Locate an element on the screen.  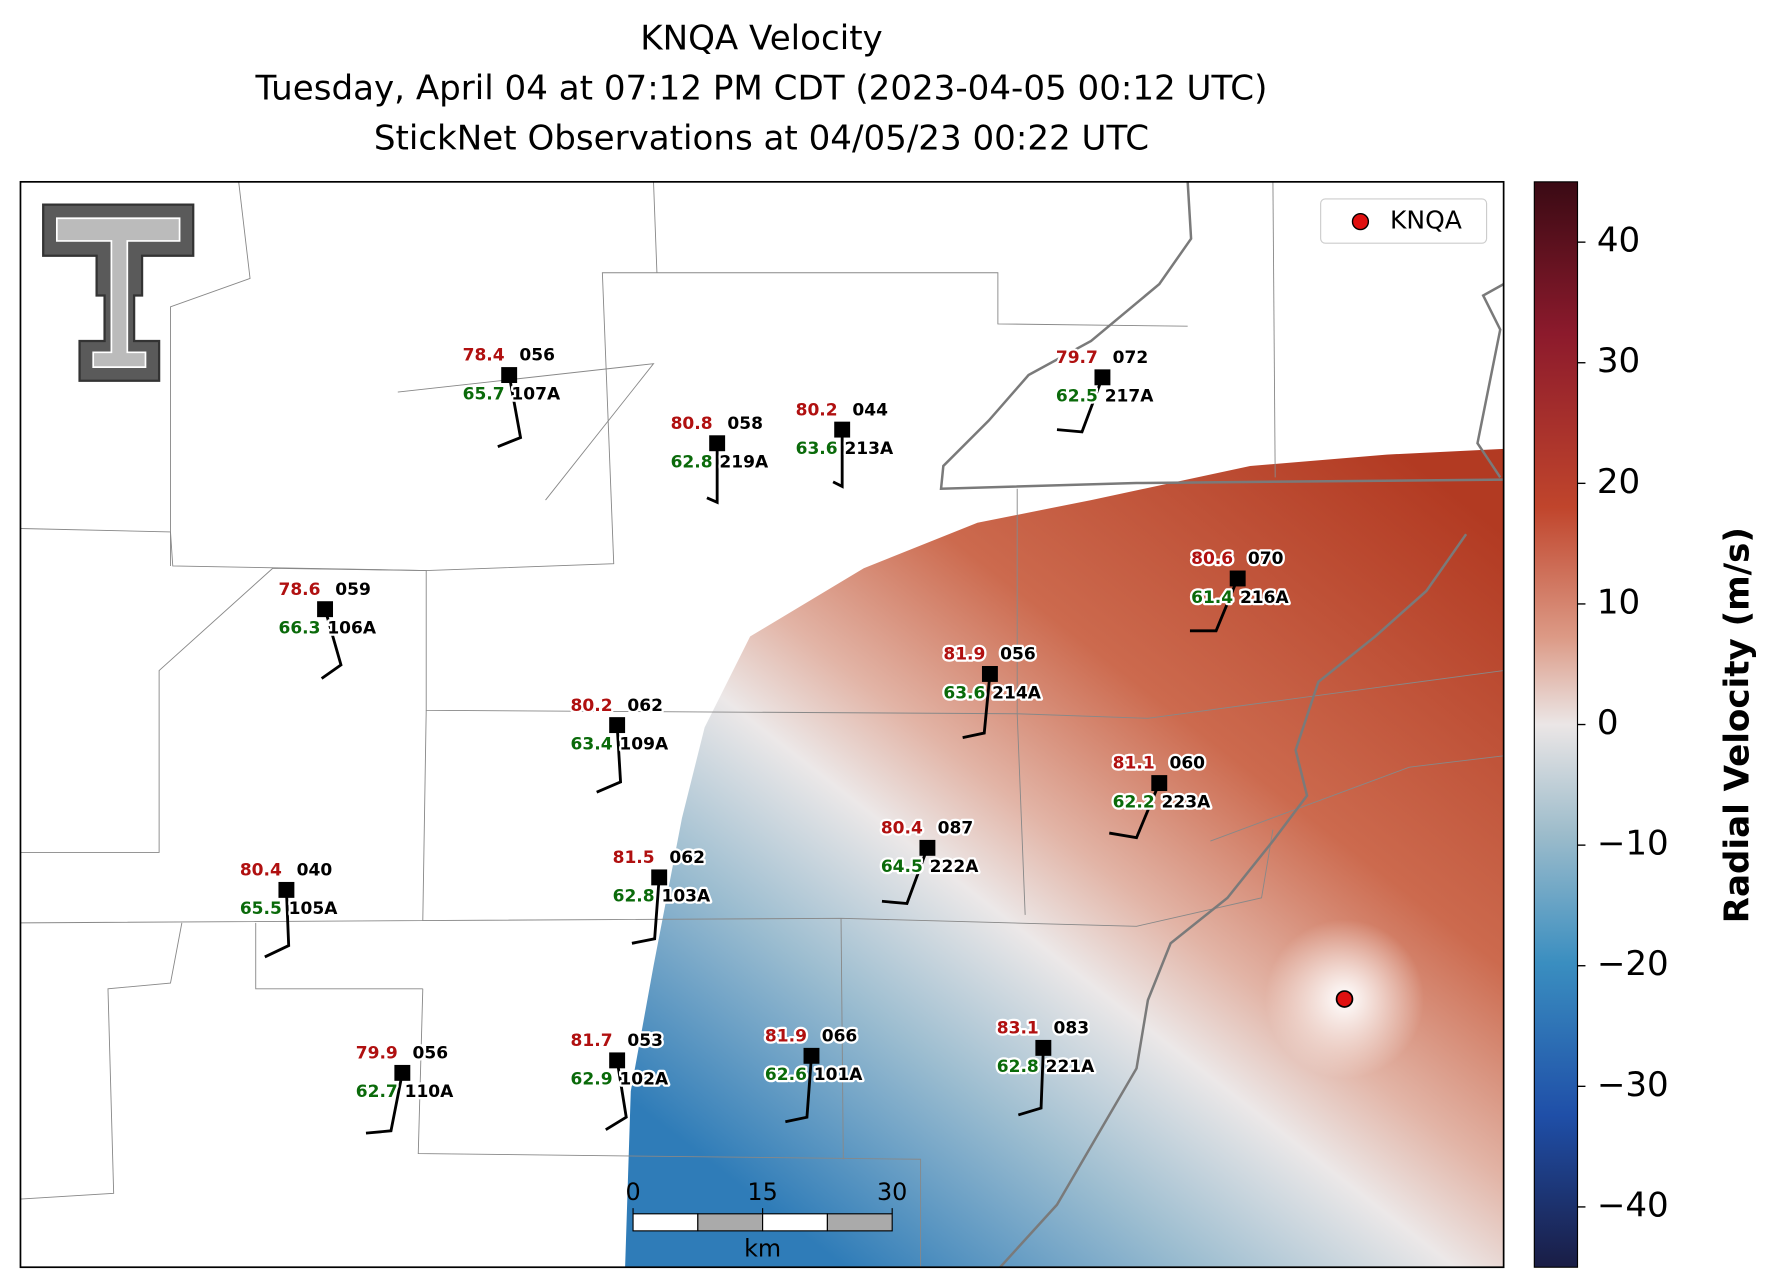
station: 80.2 062 63.4 109A is located at coordinates (619, 744).